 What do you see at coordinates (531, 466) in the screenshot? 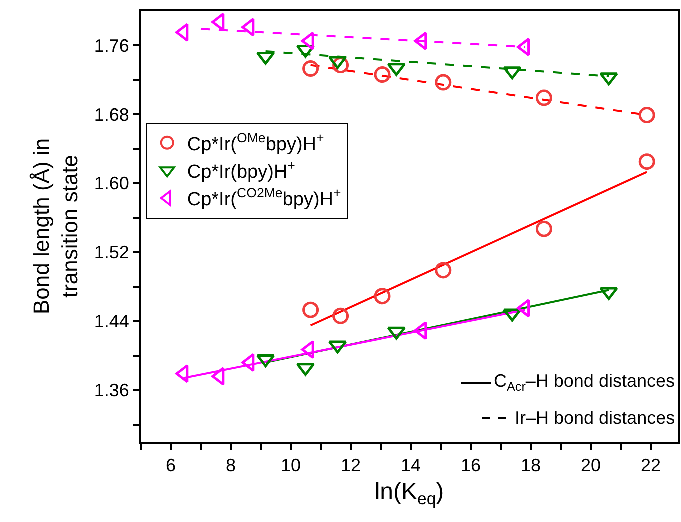
I see `x-tick-label: 18` at bounding box center [531, 466].